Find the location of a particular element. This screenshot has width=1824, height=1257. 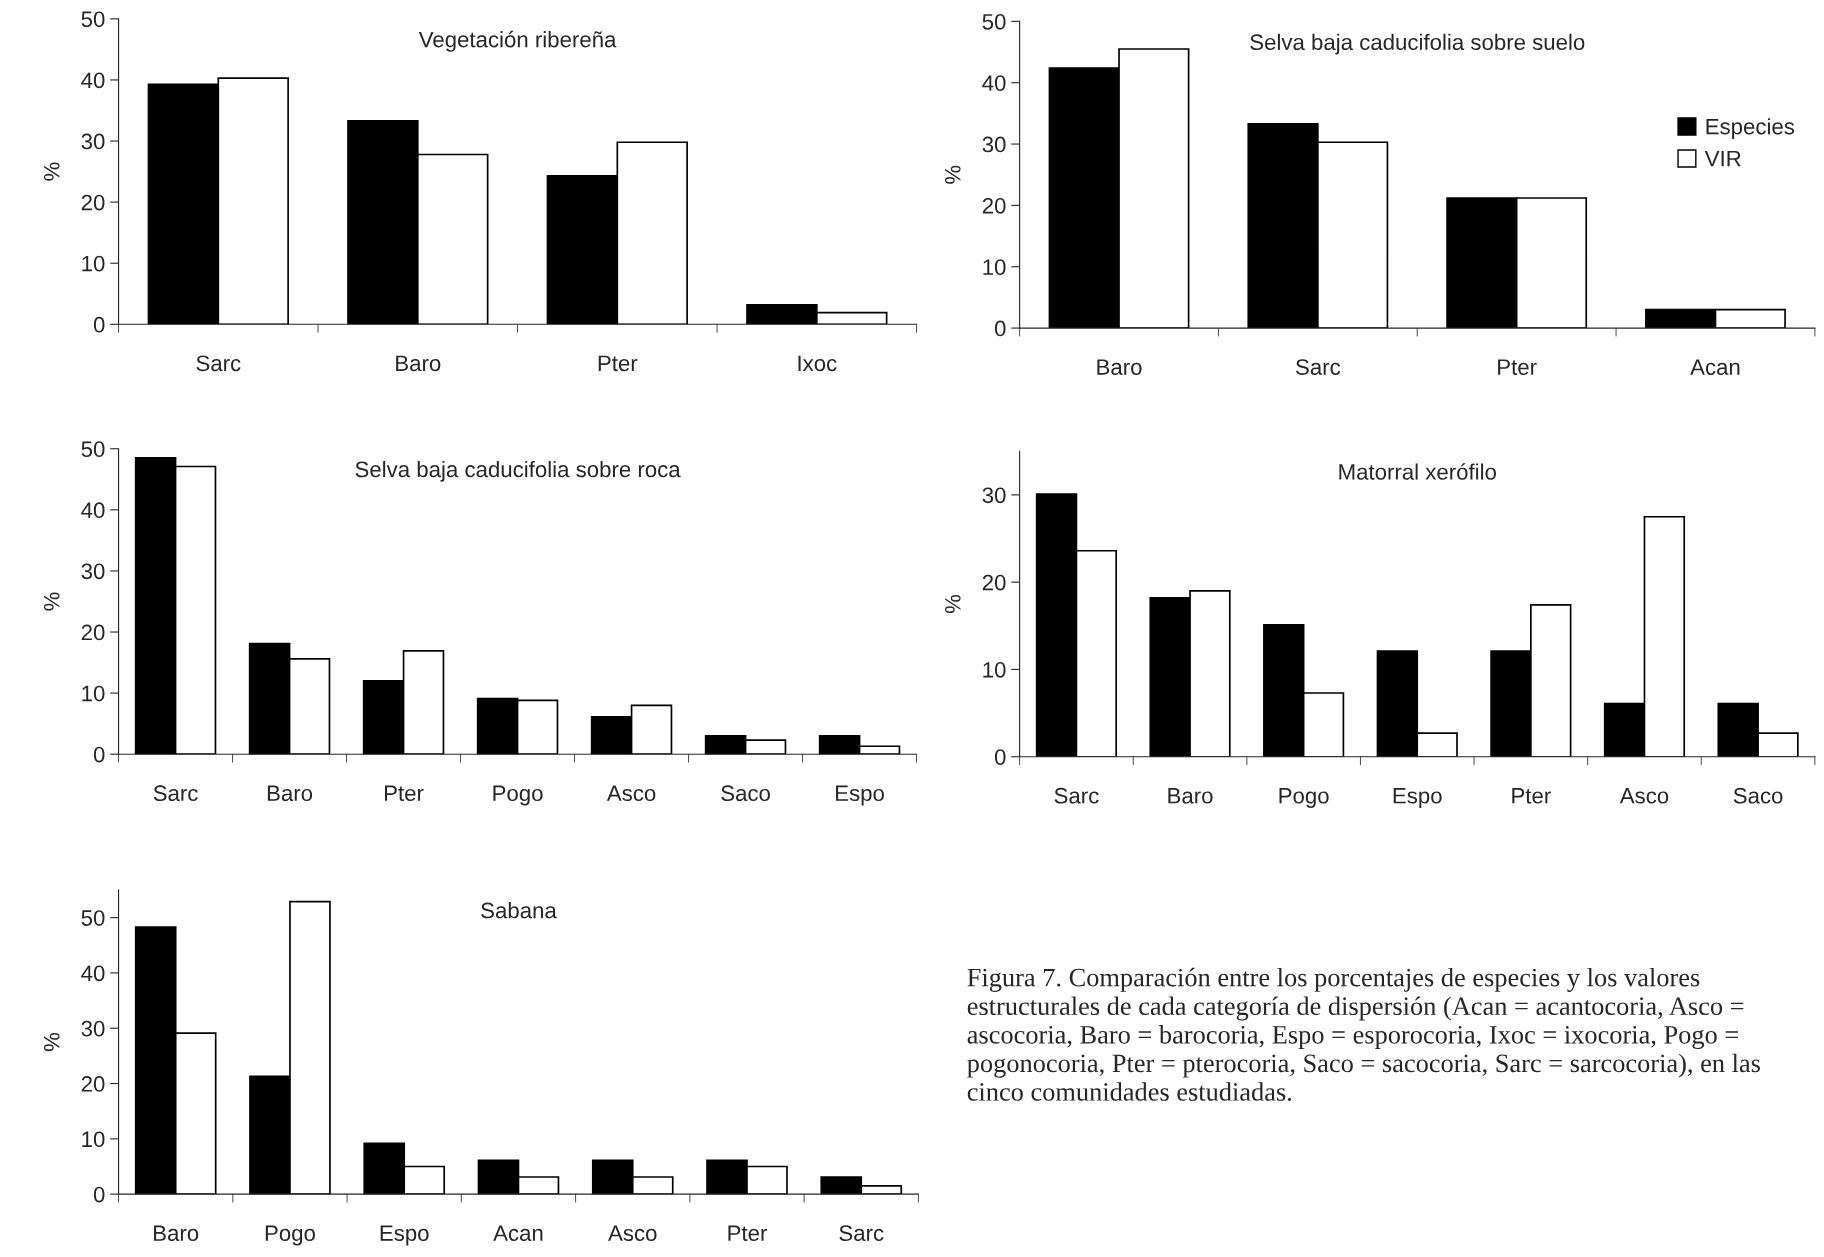

chart-title: Sabana is located at coordinates (519, 910).